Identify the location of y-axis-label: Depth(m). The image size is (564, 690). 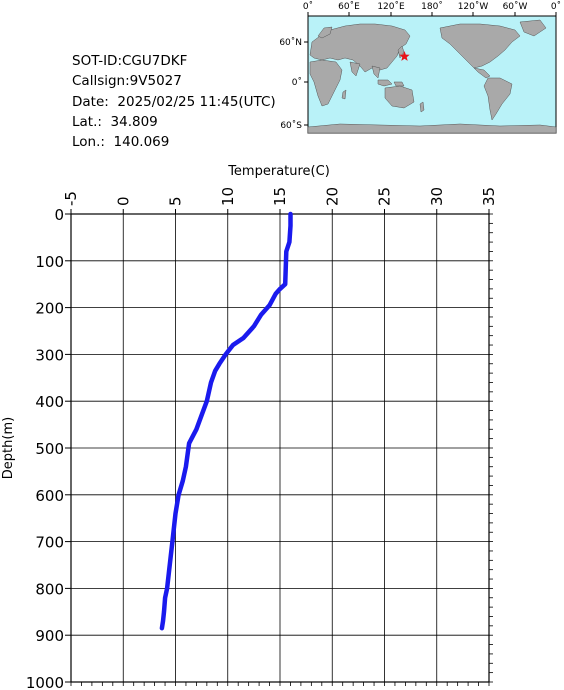
(8, 448).